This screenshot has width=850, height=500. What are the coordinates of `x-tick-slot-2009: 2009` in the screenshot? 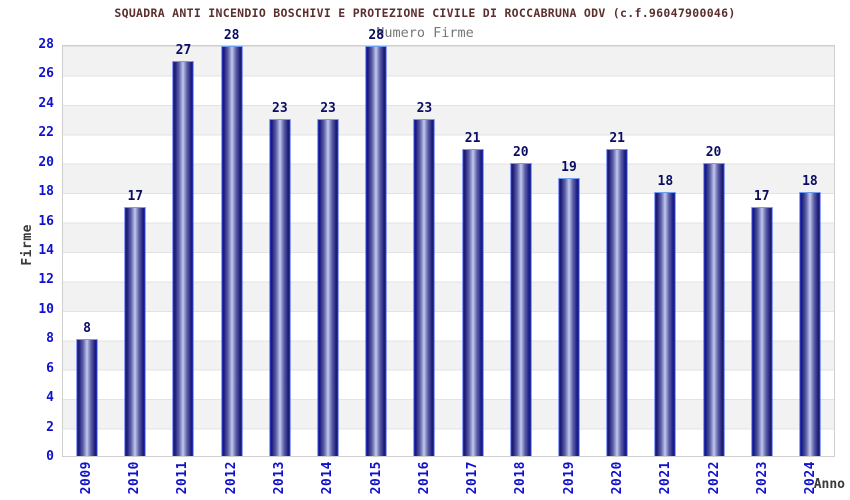 It's located at (86, 480).